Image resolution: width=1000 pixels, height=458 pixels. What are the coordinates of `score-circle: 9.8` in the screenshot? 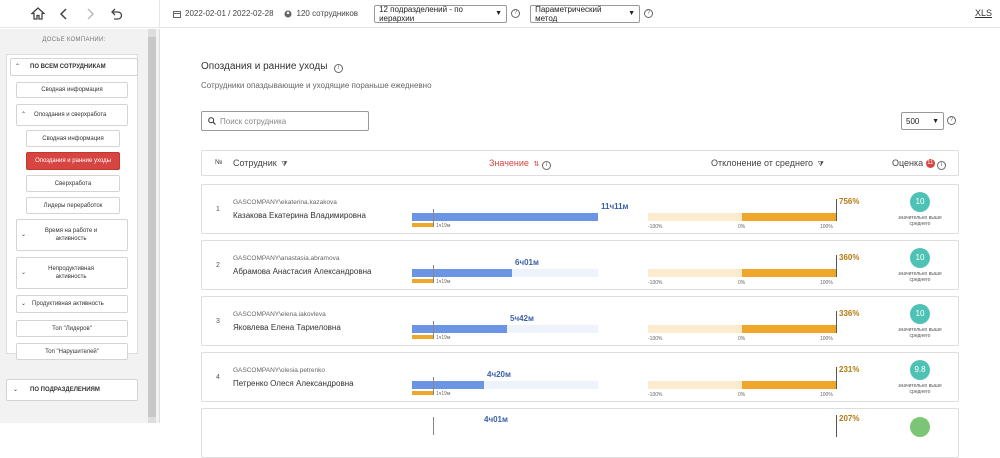 It's located at (920, 370).